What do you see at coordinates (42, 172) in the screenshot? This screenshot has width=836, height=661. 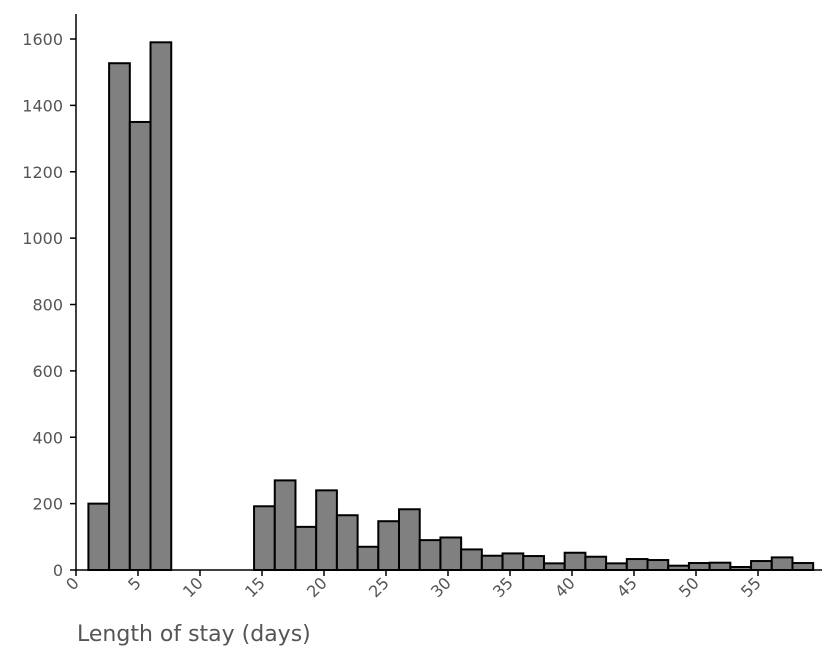 I see `y-tick-label: 1200` at bounding box center [42, 172].